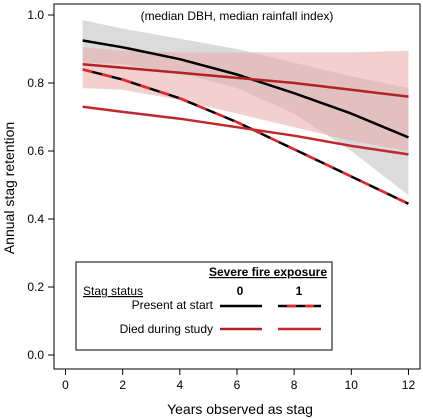 The image size is (423, 419). Describe the element at coordinates (35, 83) in the screenshot. I see `y-tick-label: 0.8` at that location.